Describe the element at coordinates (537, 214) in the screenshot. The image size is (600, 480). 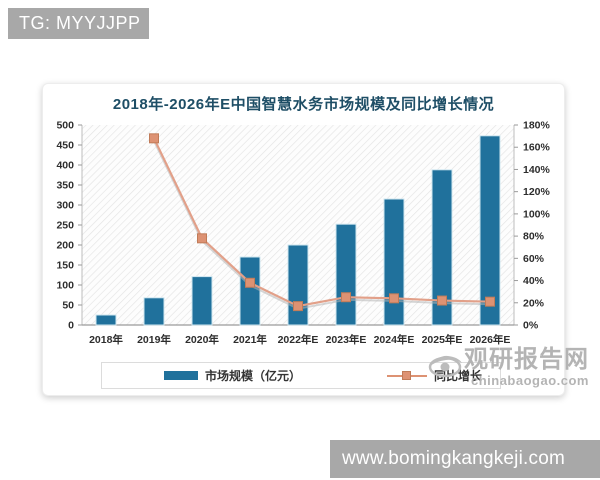
I see `svg-text: 100%` at that location.